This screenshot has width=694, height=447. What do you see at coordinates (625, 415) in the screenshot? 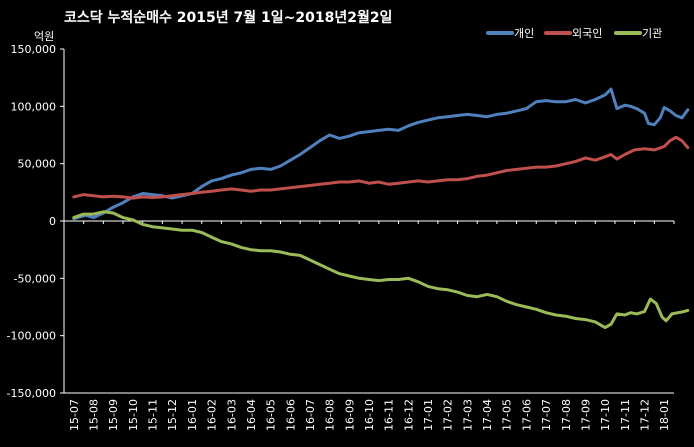
I see `x-tick-label: 17-11` at bounding box center [625, 415].